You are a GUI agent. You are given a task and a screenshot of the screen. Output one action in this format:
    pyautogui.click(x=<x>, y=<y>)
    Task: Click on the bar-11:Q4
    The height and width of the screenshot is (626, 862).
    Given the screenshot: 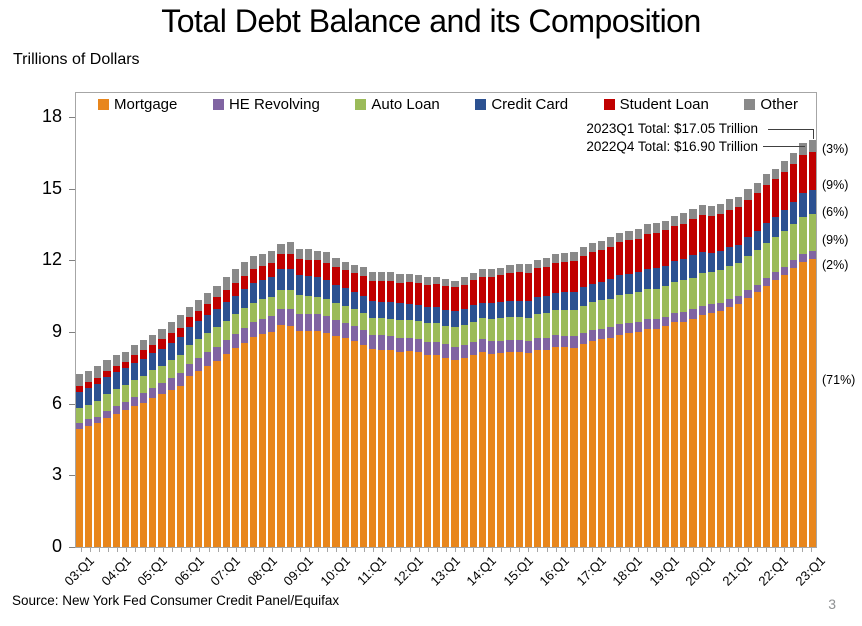 What is the action you would take?
    pyautogui.click(x=400, y=410)
    